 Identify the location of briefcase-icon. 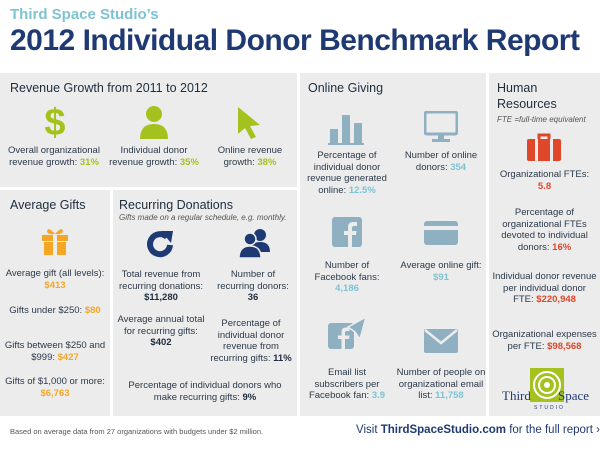
(544, 147).